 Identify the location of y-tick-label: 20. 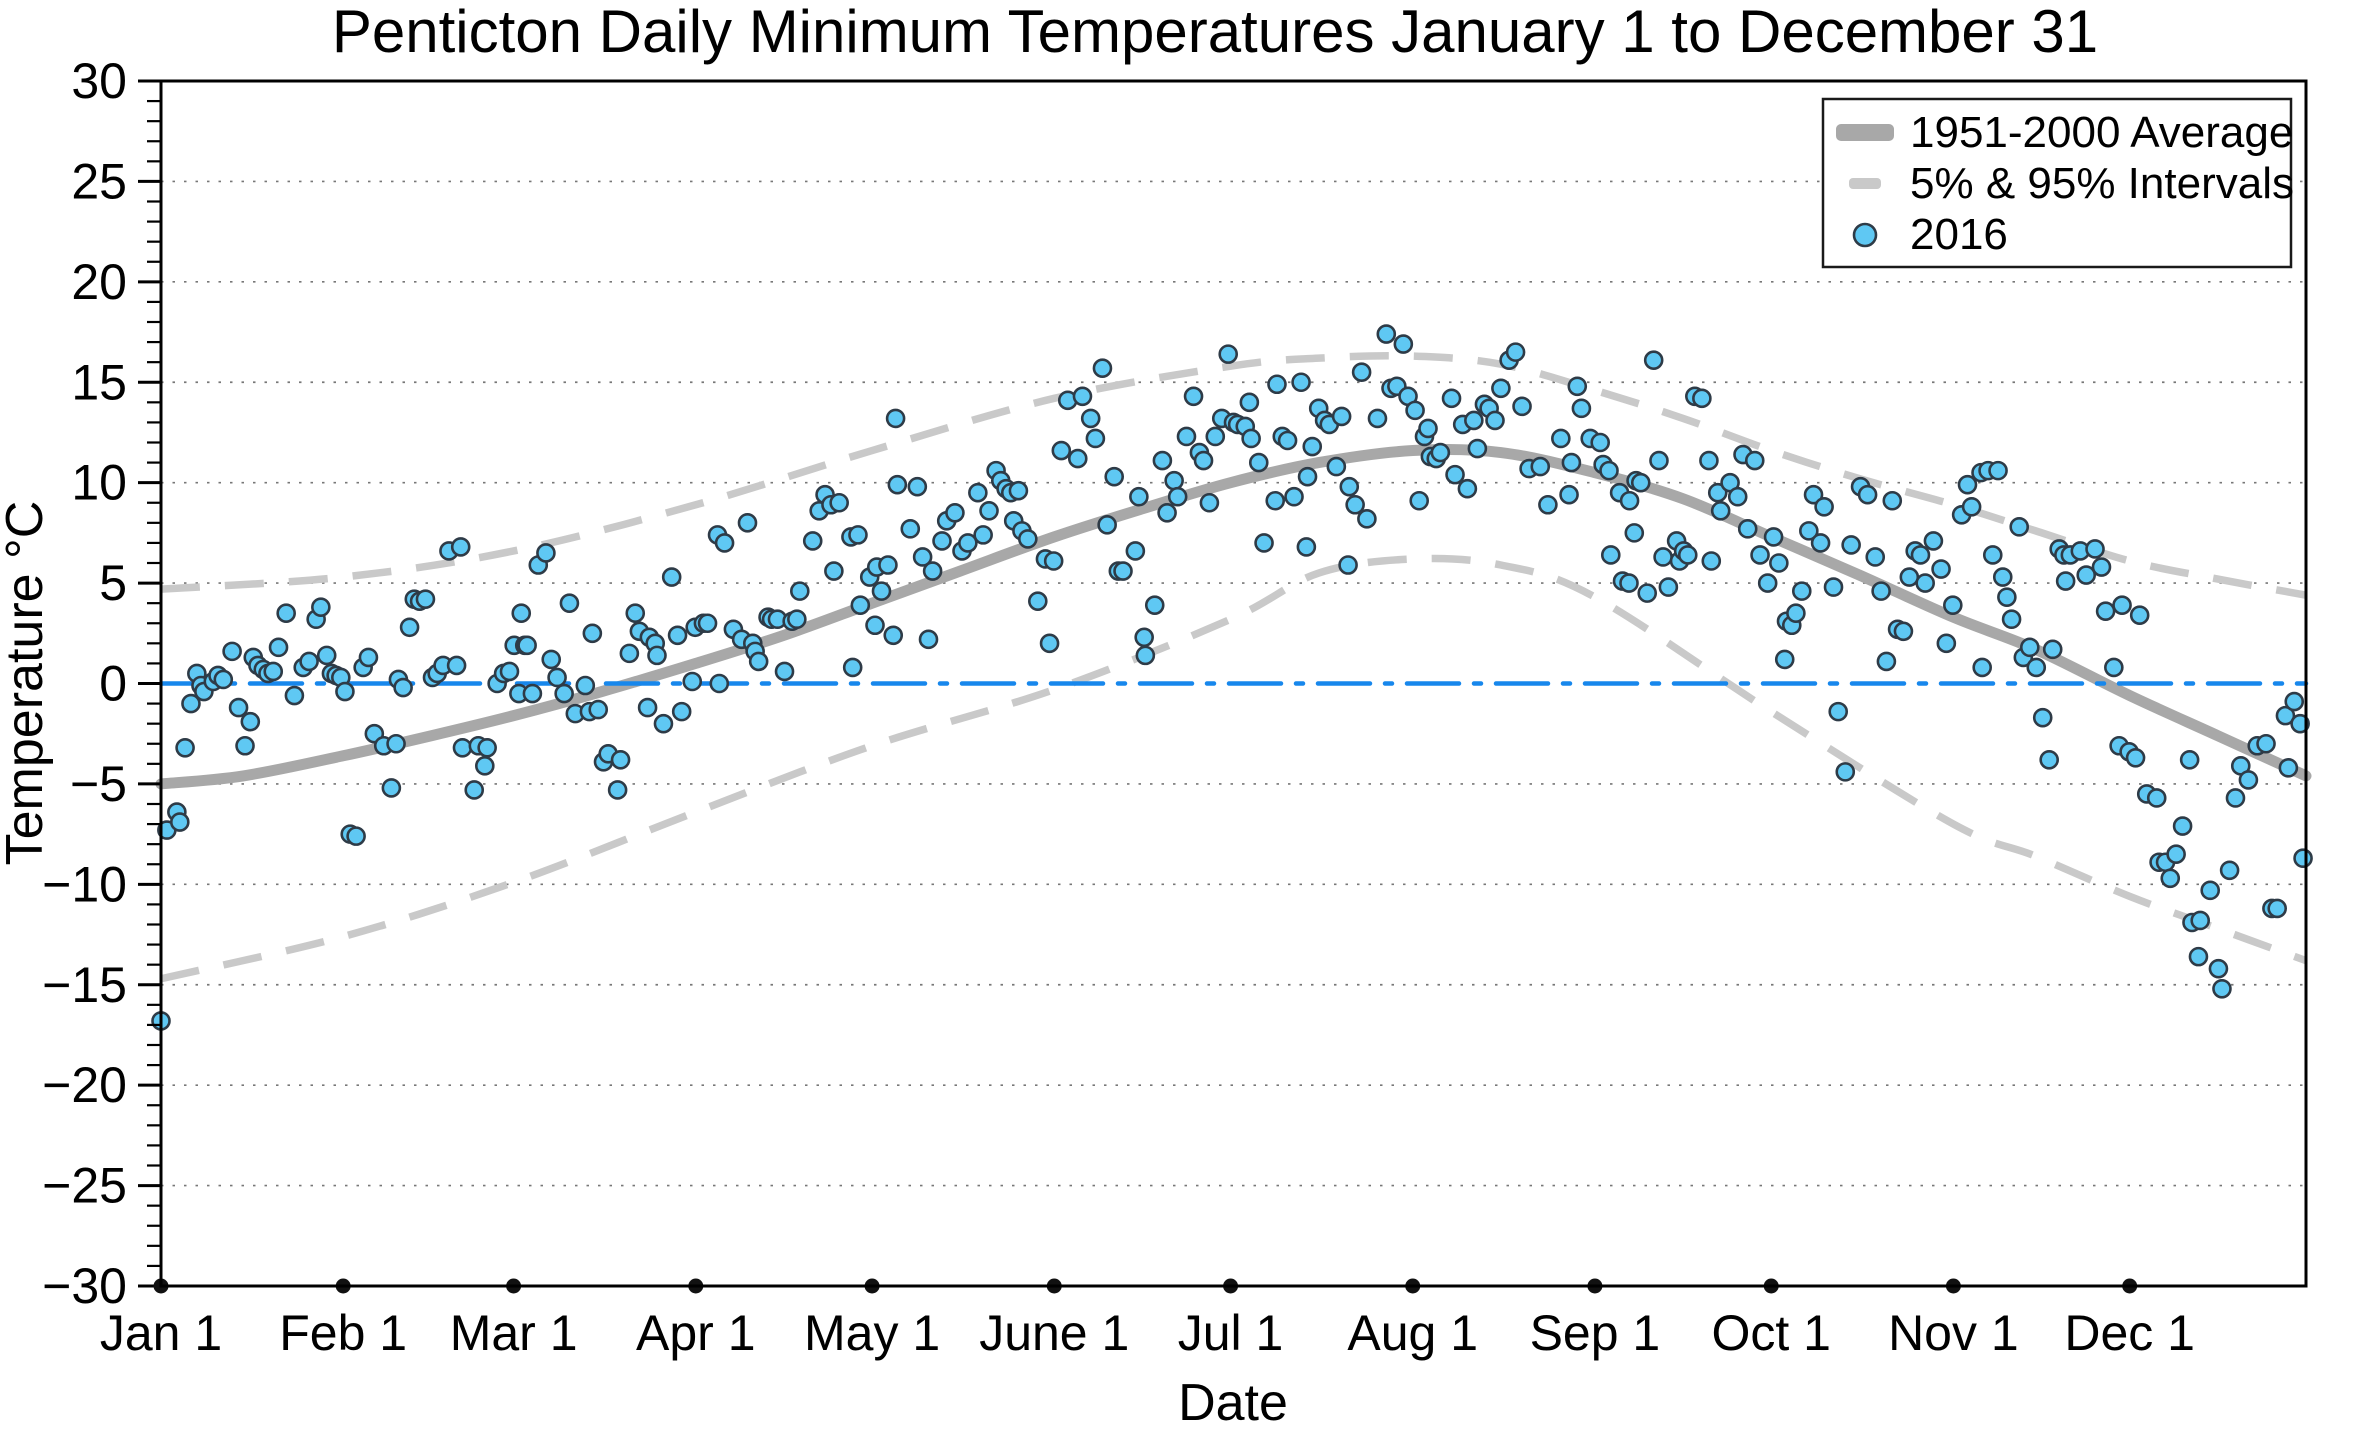
(99, 282).